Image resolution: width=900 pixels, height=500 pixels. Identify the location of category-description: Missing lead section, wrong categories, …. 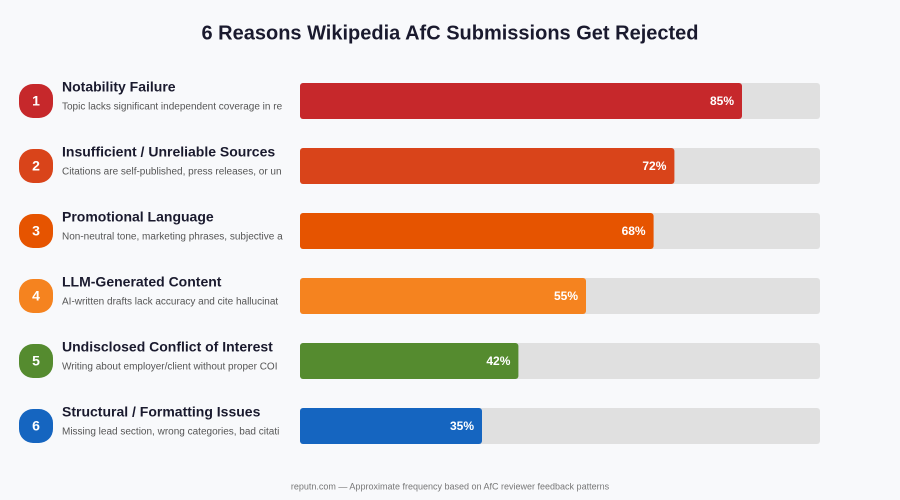
(170, 432).